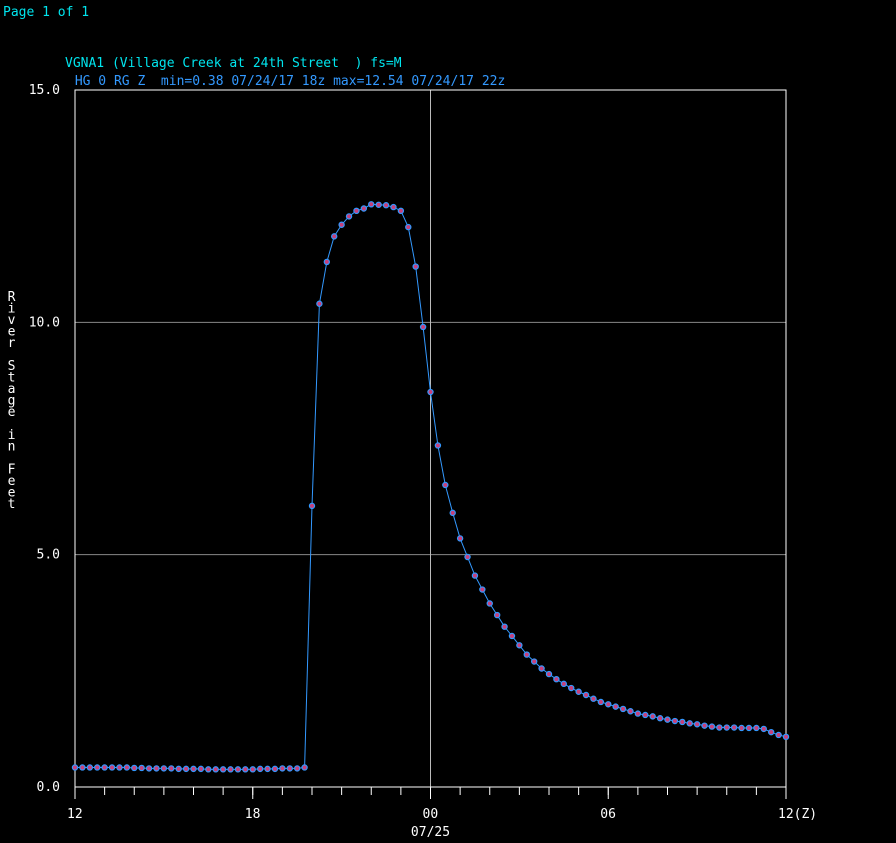 The image size is (896, 843). I want to click on page-label: Page 1 of 1, so click(46, 12).